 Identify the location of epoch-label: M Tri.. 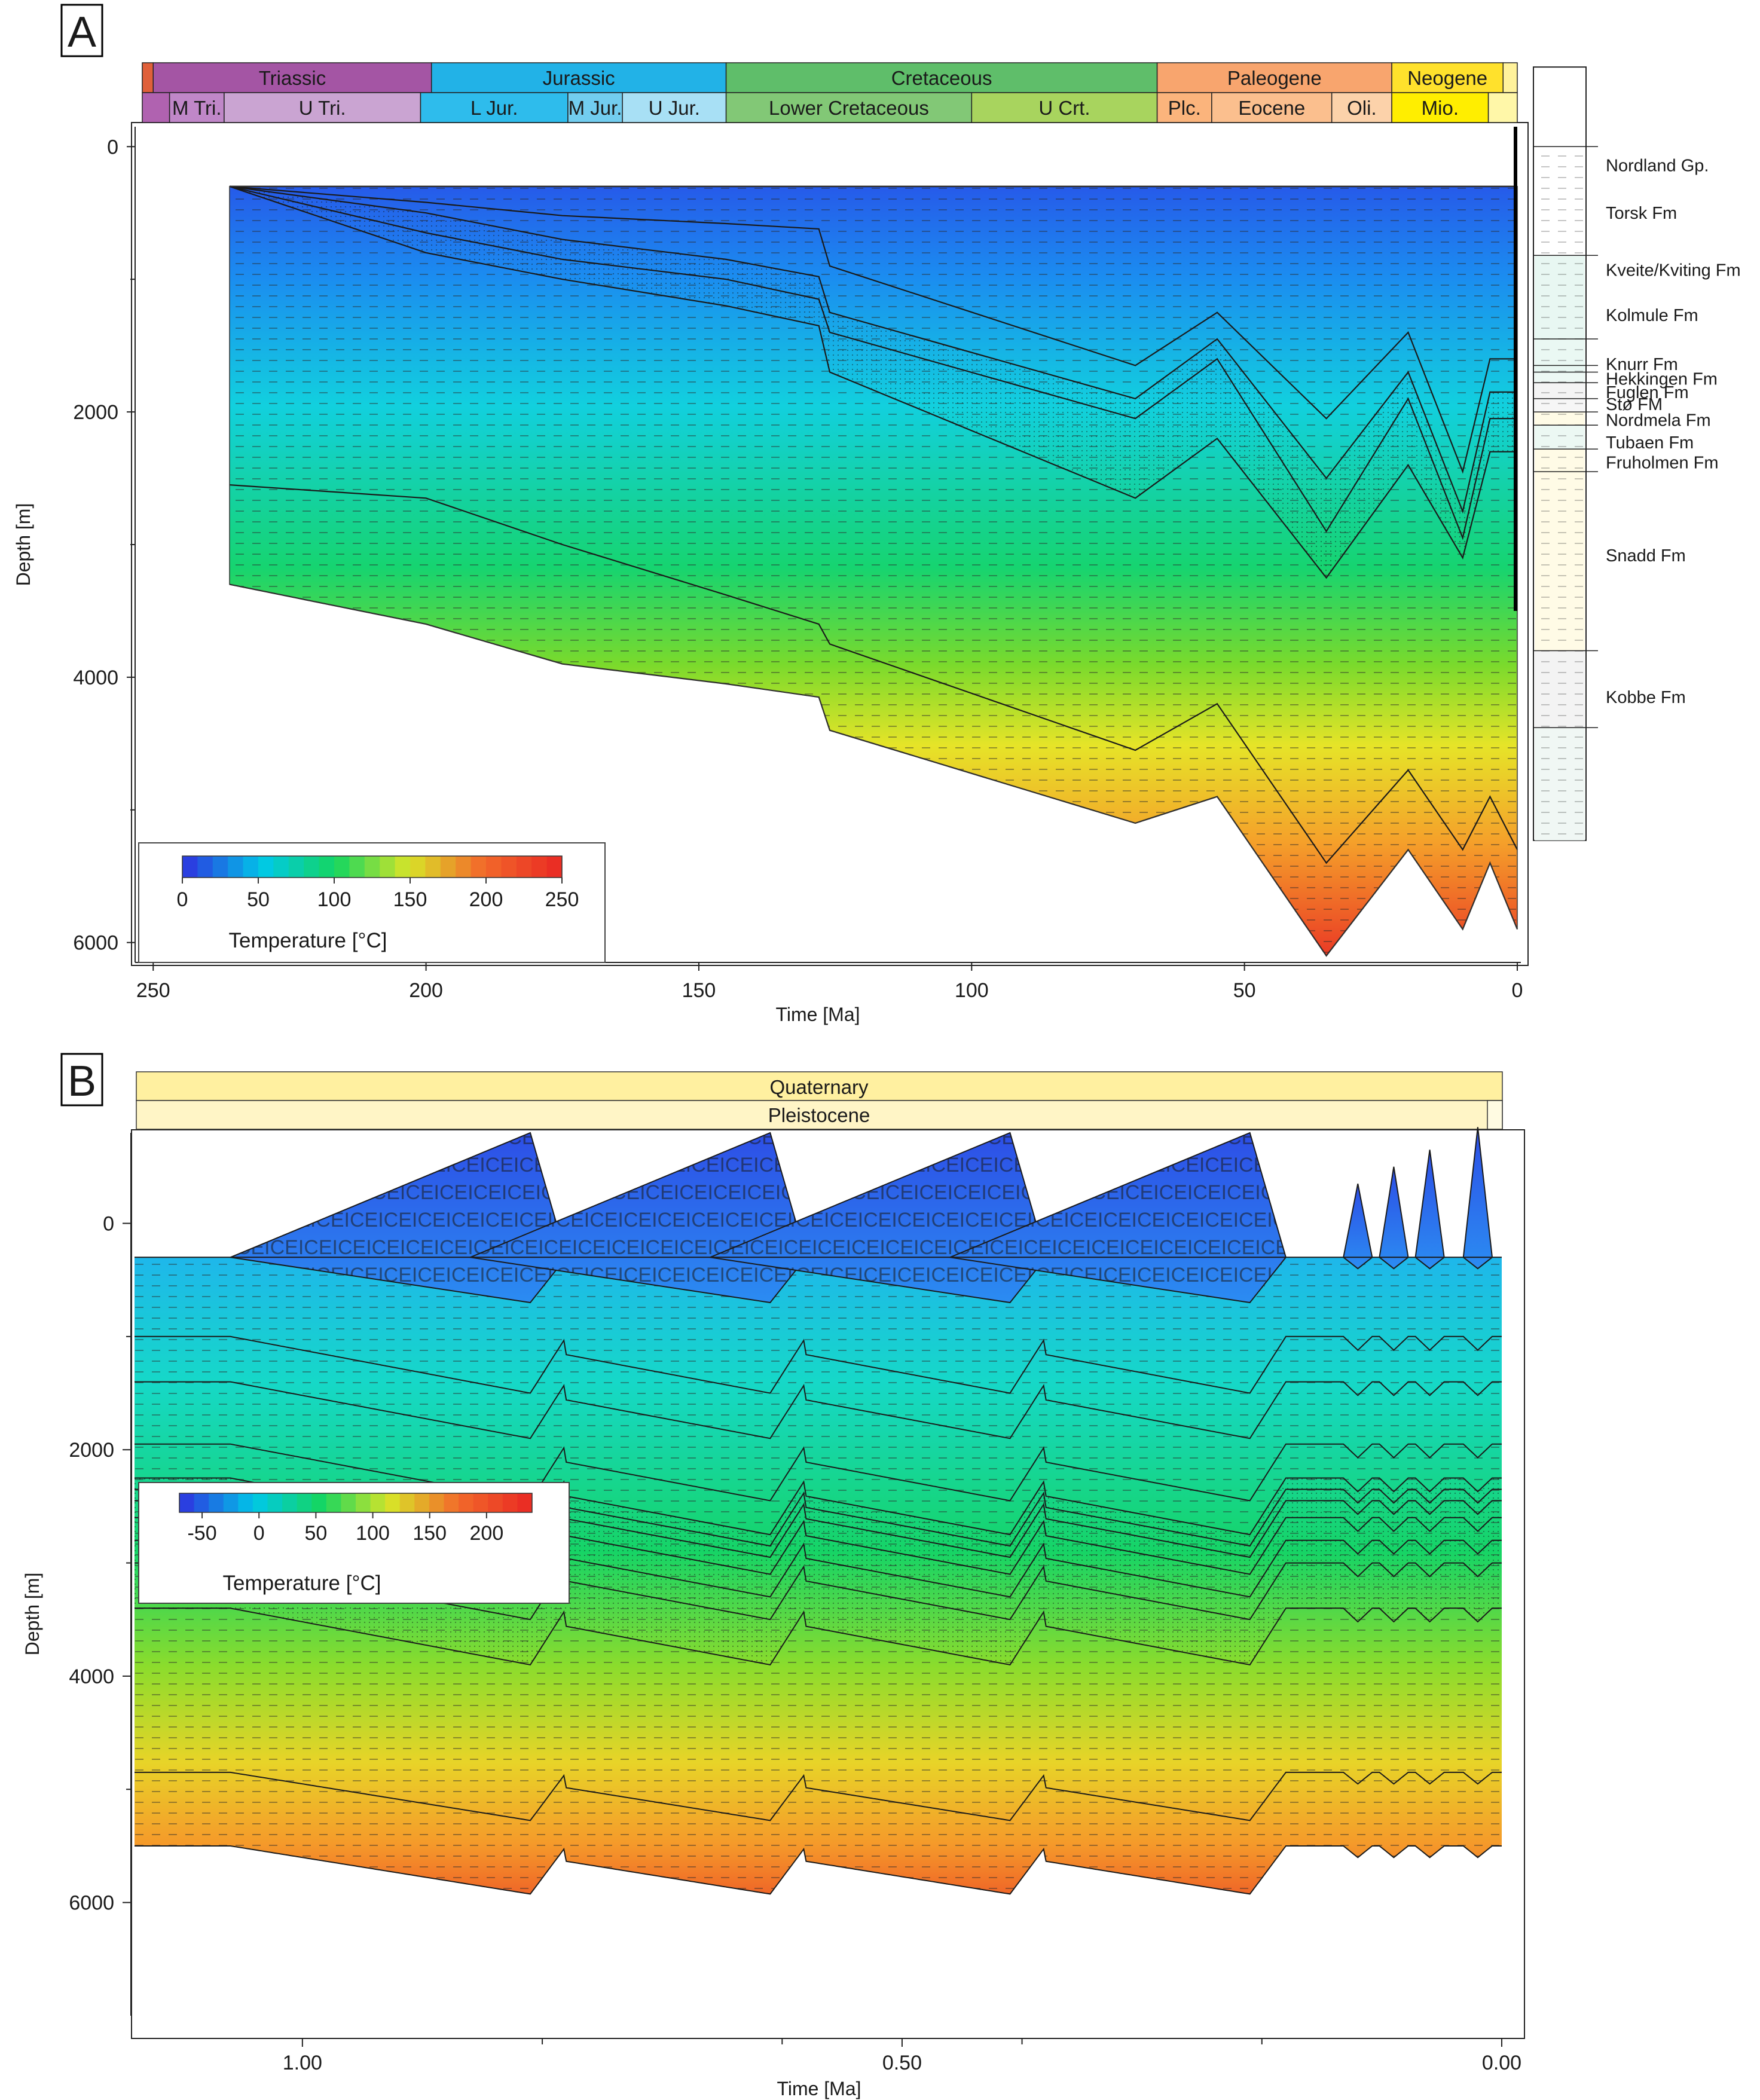
(196, 108).